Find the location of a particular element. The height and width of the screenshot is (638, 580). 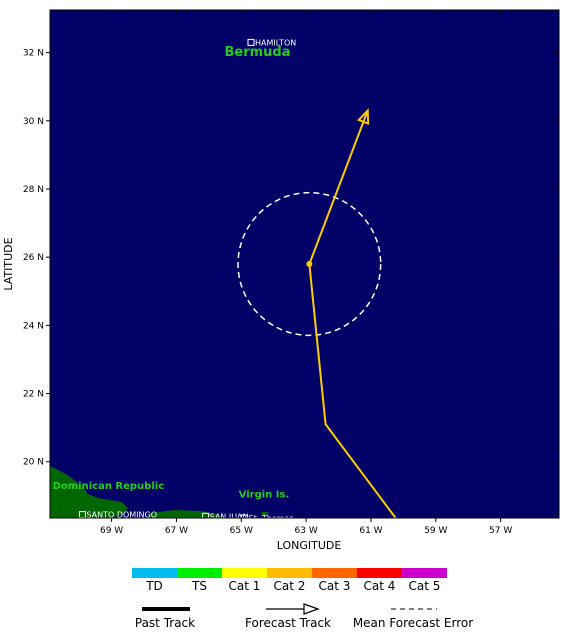

category-label: Cat 2 is located at coordinates (290, 586).